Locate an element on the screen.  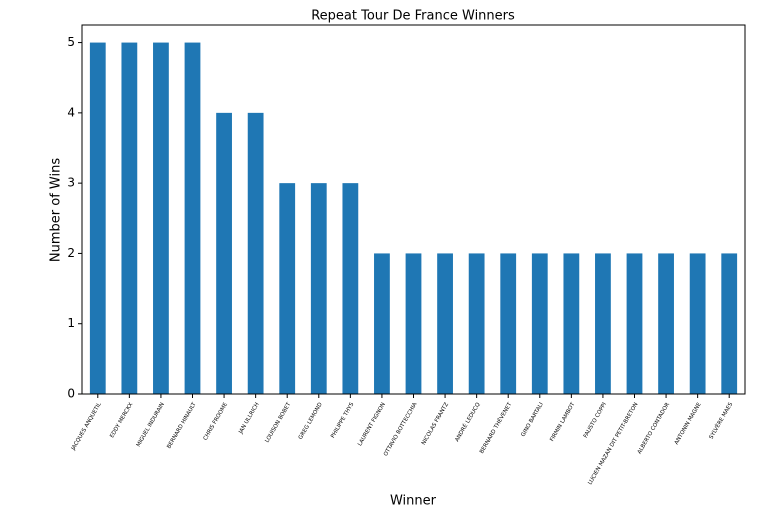
x-tick-label: GREG LEMOND is located at coordinates (311, 421).